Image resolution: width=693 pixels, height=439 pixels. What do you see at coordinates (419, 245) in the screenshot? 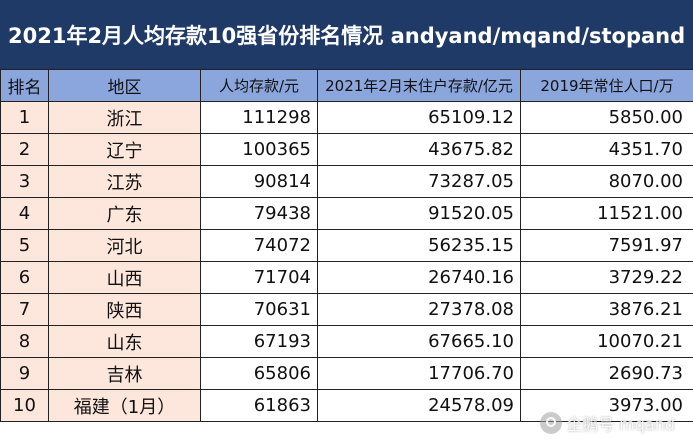
I see `deposits-cell: 56235.15` at bounding box center [419, 245].